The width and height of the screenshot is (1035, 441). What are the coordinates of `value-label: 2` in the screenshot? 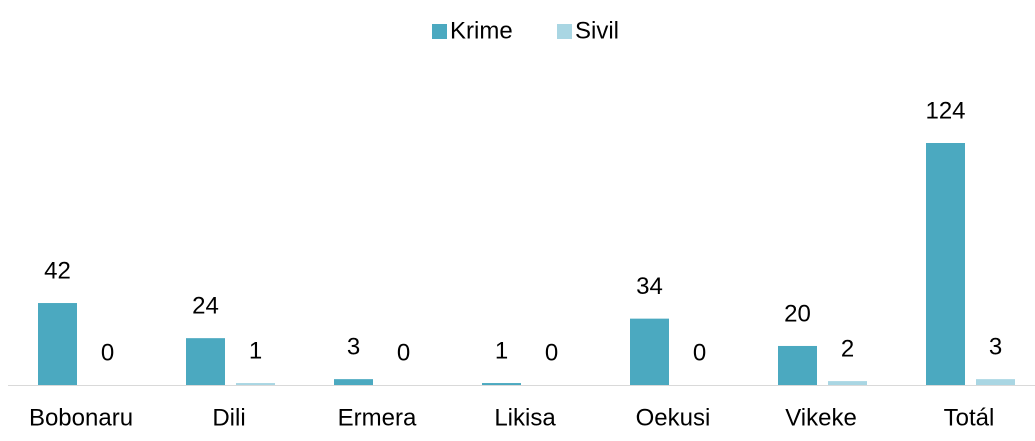 It's located at (847, 348).